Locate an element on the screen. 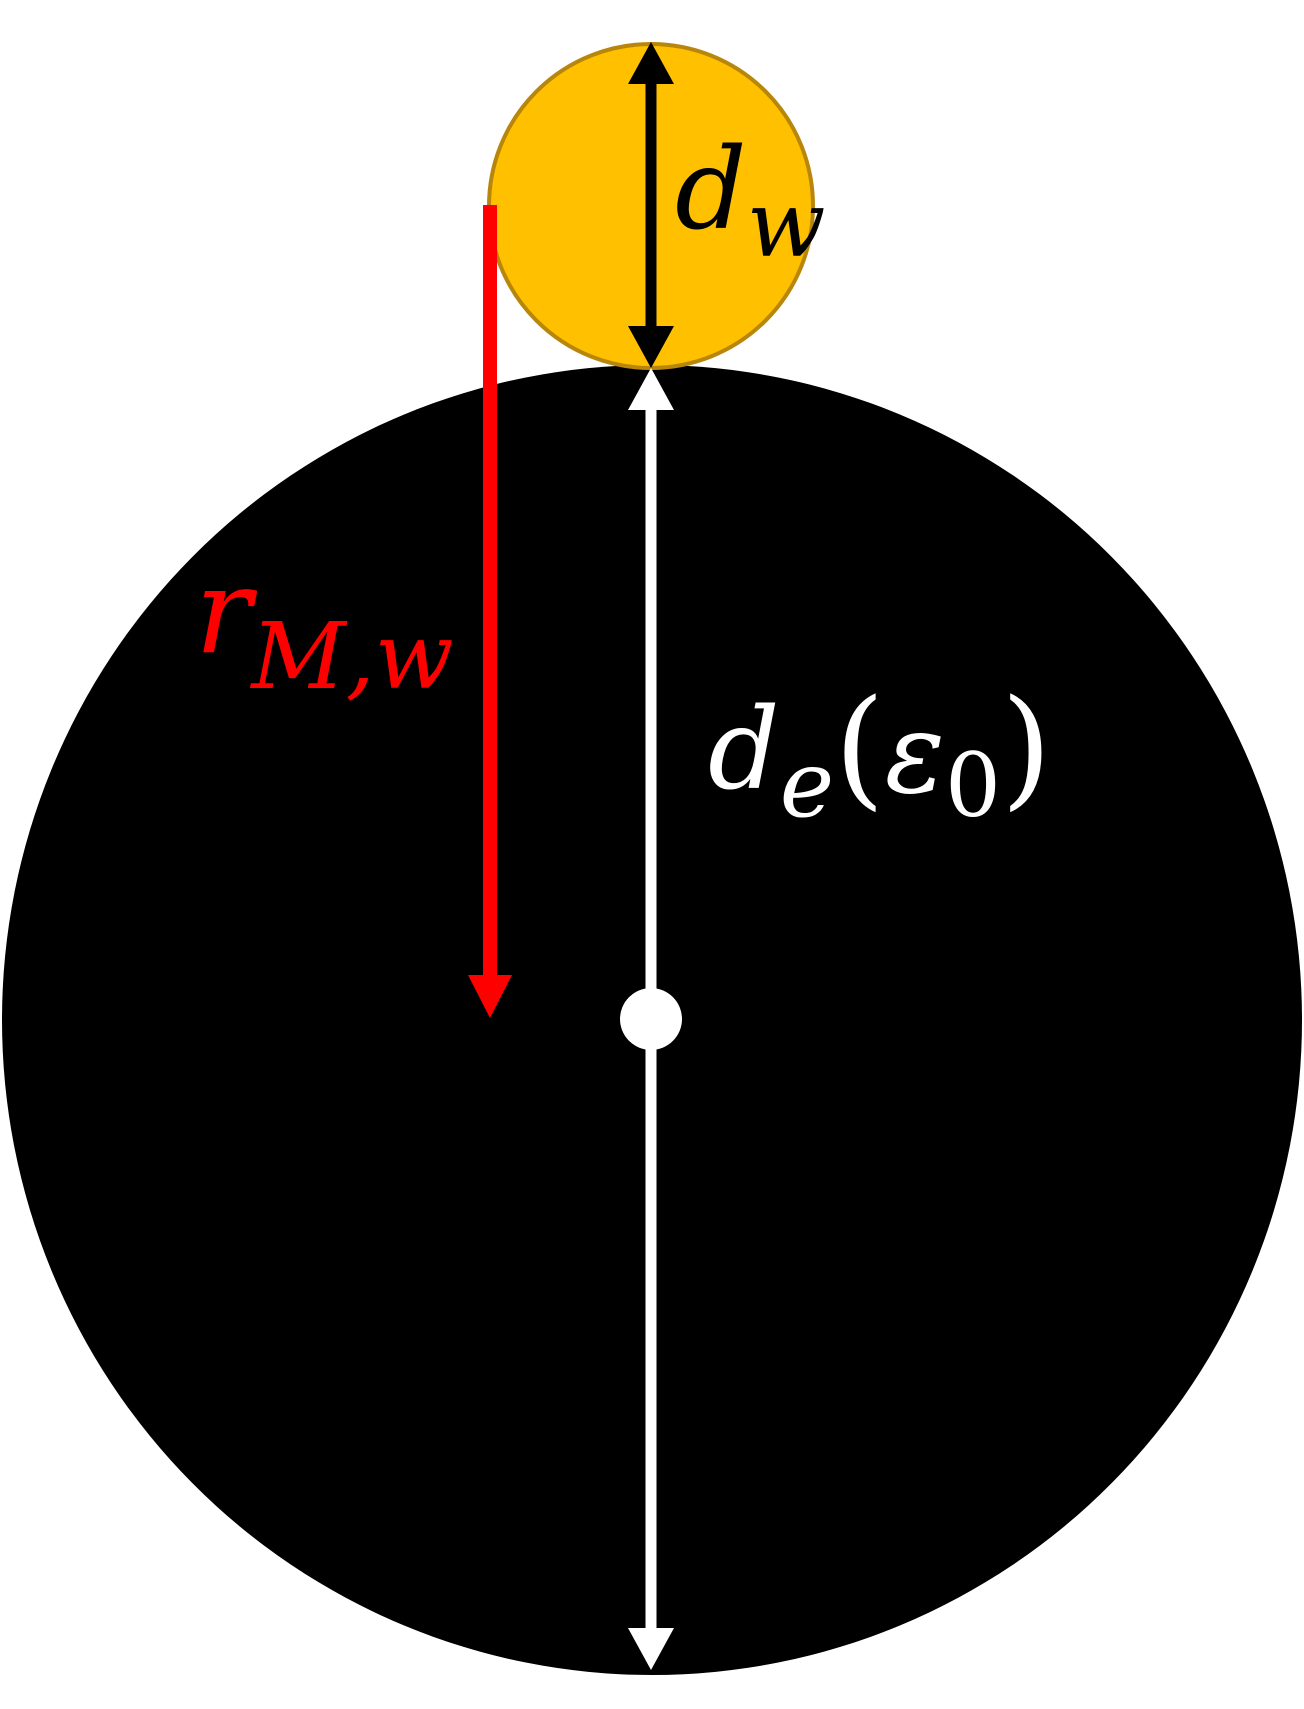 The image size is (1304, 1709). center-dot is located at coordinates (651, 1019).